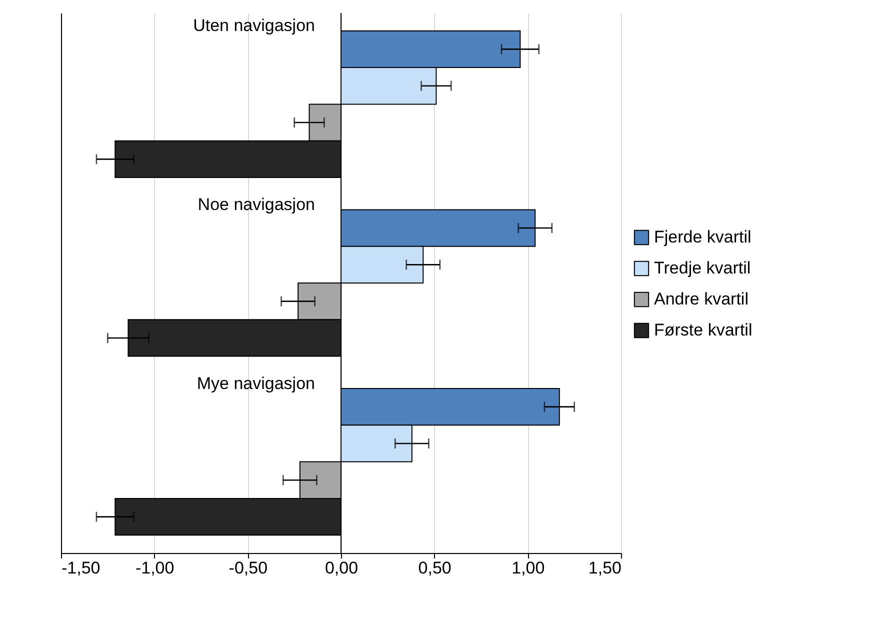 This screenshot has width=874, height=621. What do you see at coordinates (81, 568) in the screenshot?
I see `x-tick-label: -1,50` at bounding box center [81, 568].